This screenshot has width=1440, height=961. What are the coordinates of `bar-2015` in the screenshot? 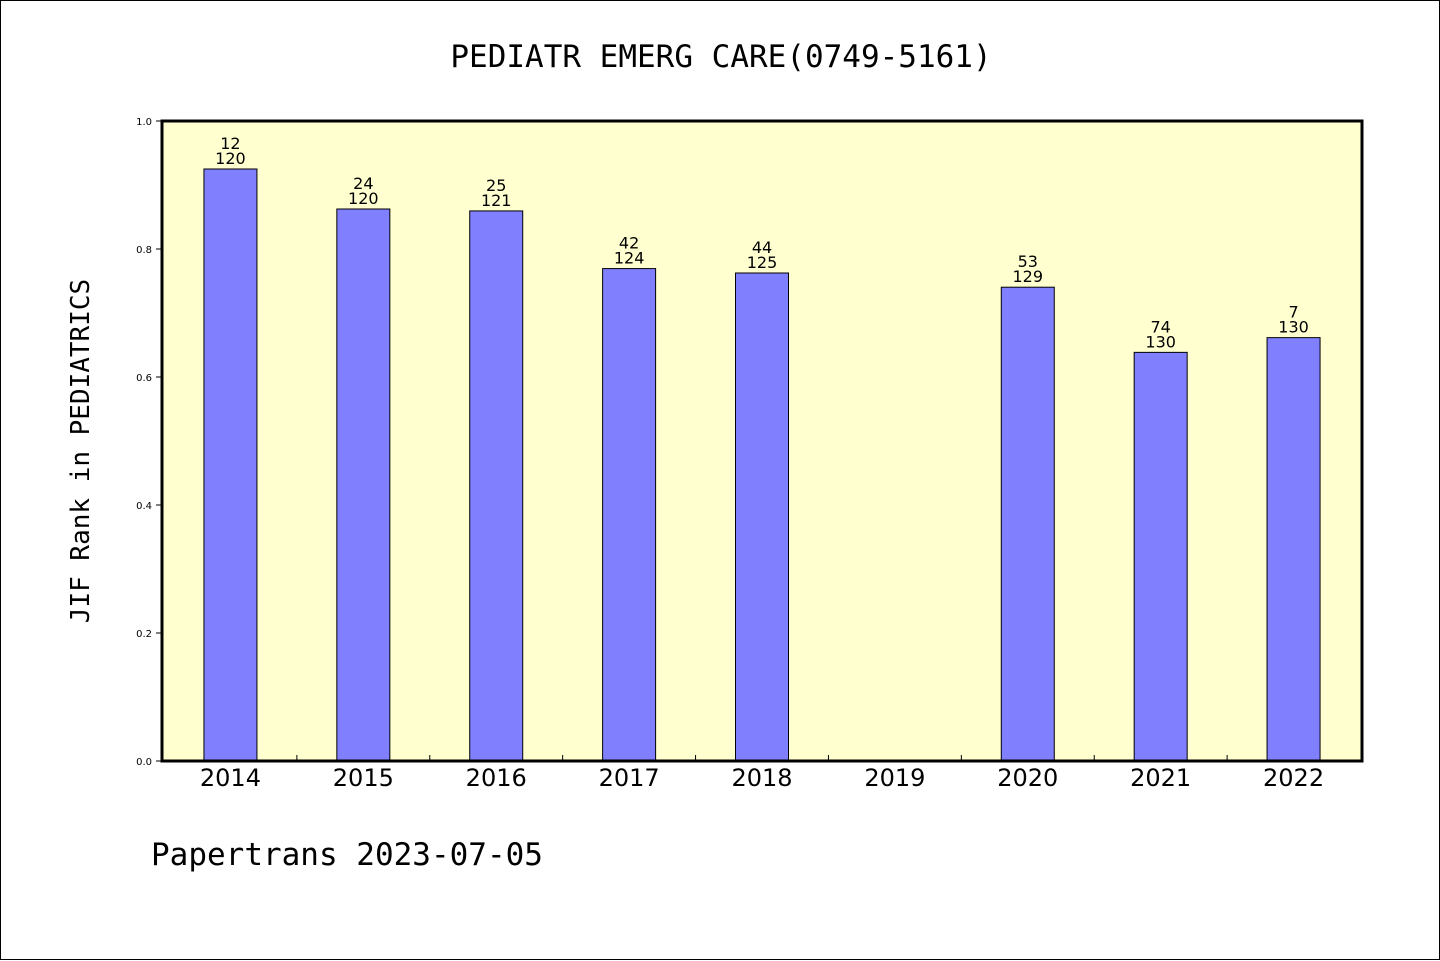 It's located at (363, 485).